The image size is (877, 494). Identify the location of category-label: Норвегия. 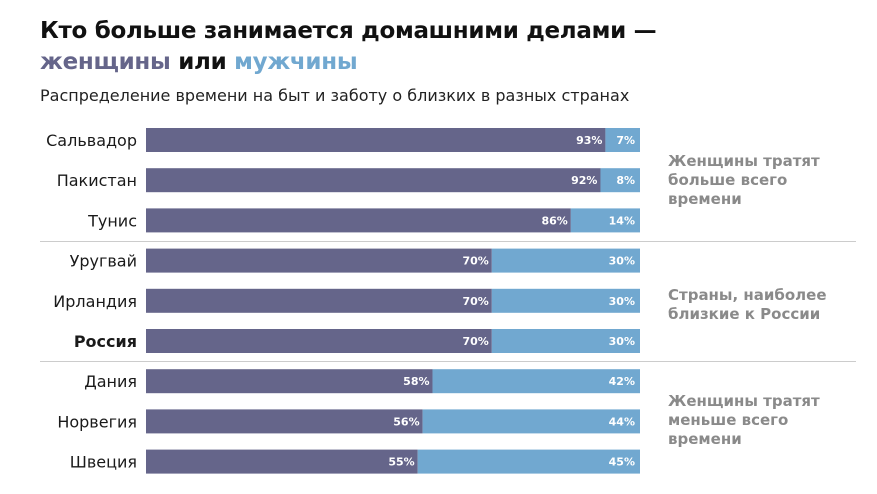
(97, 421).